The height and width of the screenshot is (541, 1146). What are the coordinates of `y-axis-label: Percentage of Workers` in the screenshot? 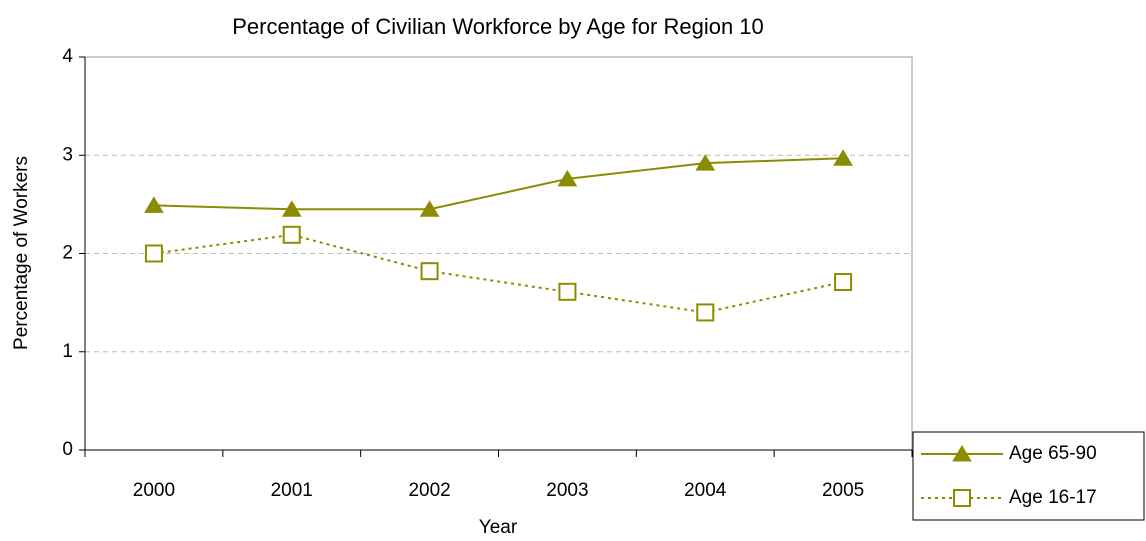 It's located at (21, 253).